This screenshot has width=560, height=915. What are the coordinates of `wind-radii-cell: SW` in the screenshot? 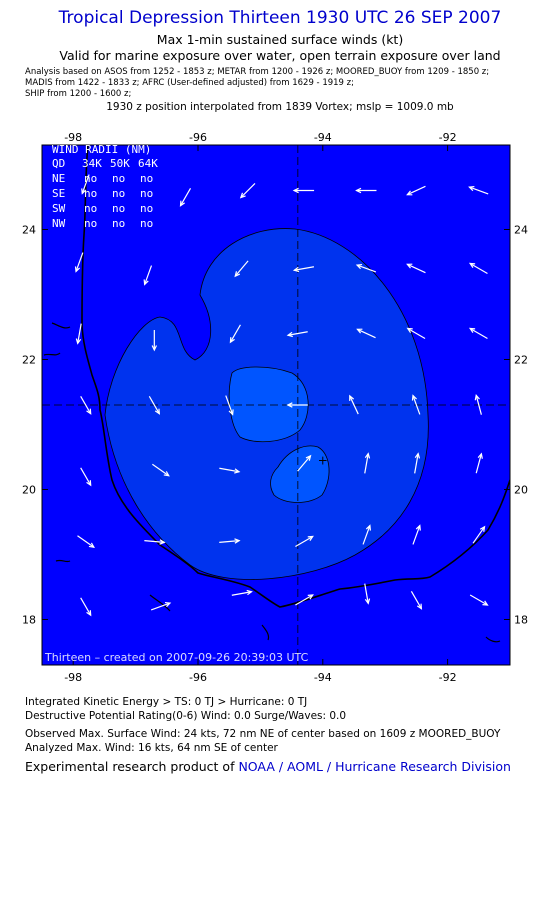 It's located at (59, 208).